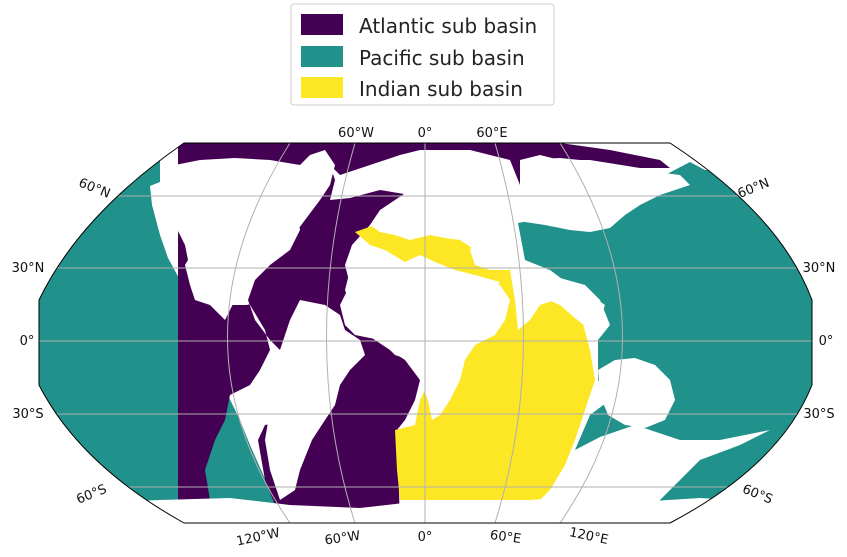  Describe the element at coordinates (356, 133) in the screenshot. I see `top-lon-label: 60°W` at that location.